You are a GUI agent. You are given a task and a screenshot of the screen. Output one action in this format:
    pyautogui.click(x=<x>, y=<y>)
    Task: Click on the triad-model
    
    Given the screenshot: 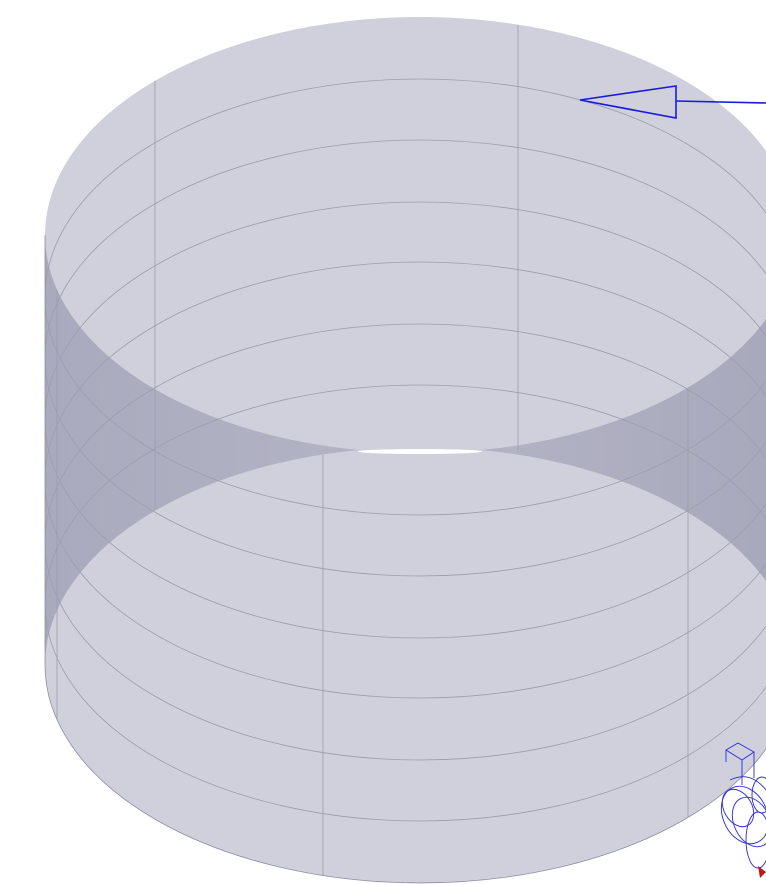 What is the action you would take?
    pyautogui.click(x=743, y=805)
    